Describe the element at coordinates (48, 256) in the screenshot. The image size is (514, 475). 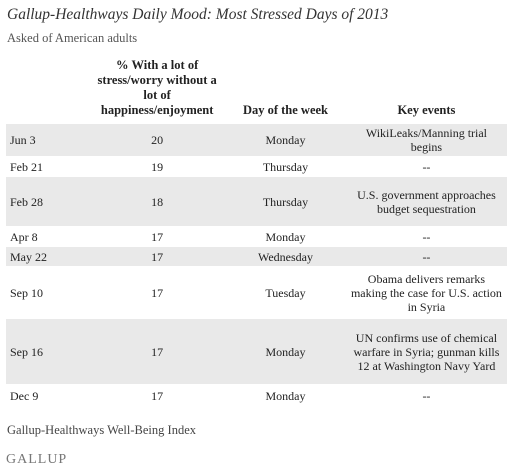
I see `row-date: May 22` at that location.